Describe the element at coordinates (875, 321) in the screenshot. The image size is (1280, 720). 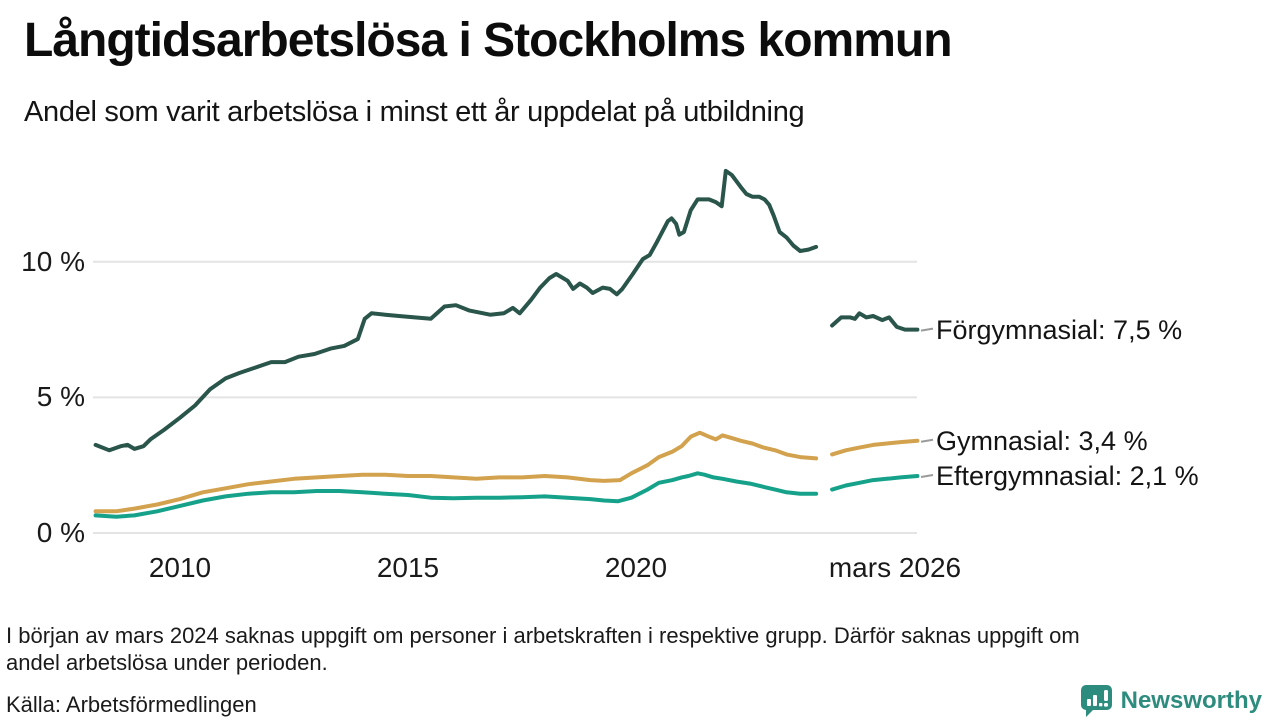
I see `line-segment-forgymnasial` at that location.